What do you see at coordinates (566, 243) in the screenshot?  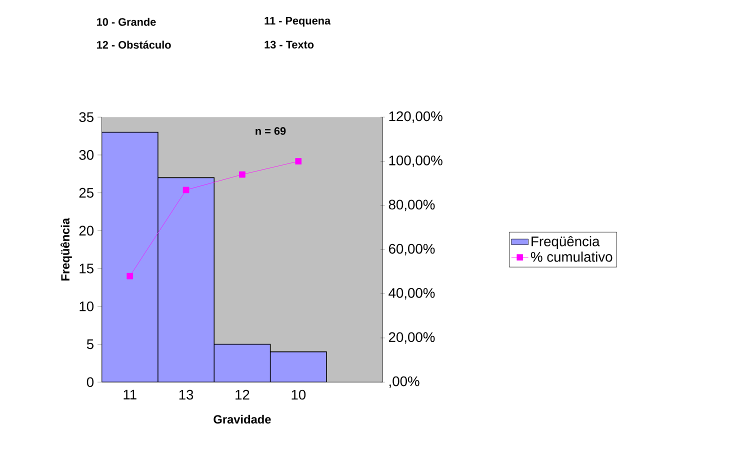 I see `legend-label: Freqüência` at bounding box center [566, 243].